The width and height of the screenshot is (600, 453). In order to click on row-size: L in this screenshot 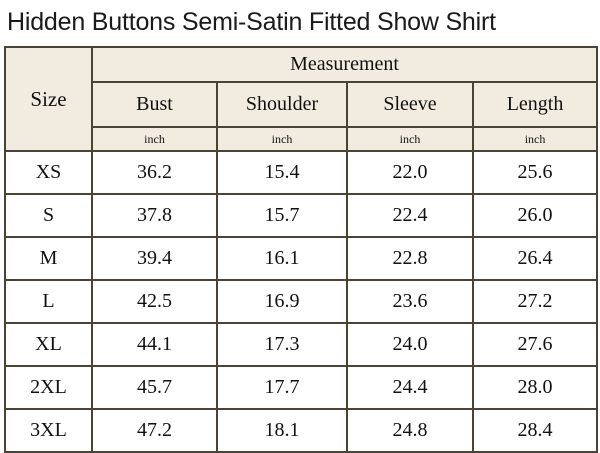, I will do `click(48, 301)`.